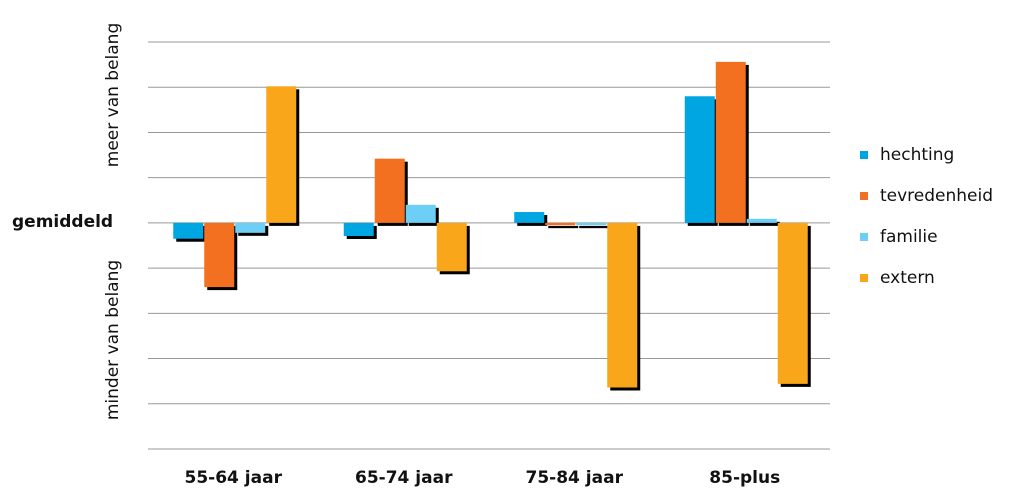  Describe the element at coordinates (744, 478) in the screenshot. I see `x-tick-label: 85-plus` at that location.